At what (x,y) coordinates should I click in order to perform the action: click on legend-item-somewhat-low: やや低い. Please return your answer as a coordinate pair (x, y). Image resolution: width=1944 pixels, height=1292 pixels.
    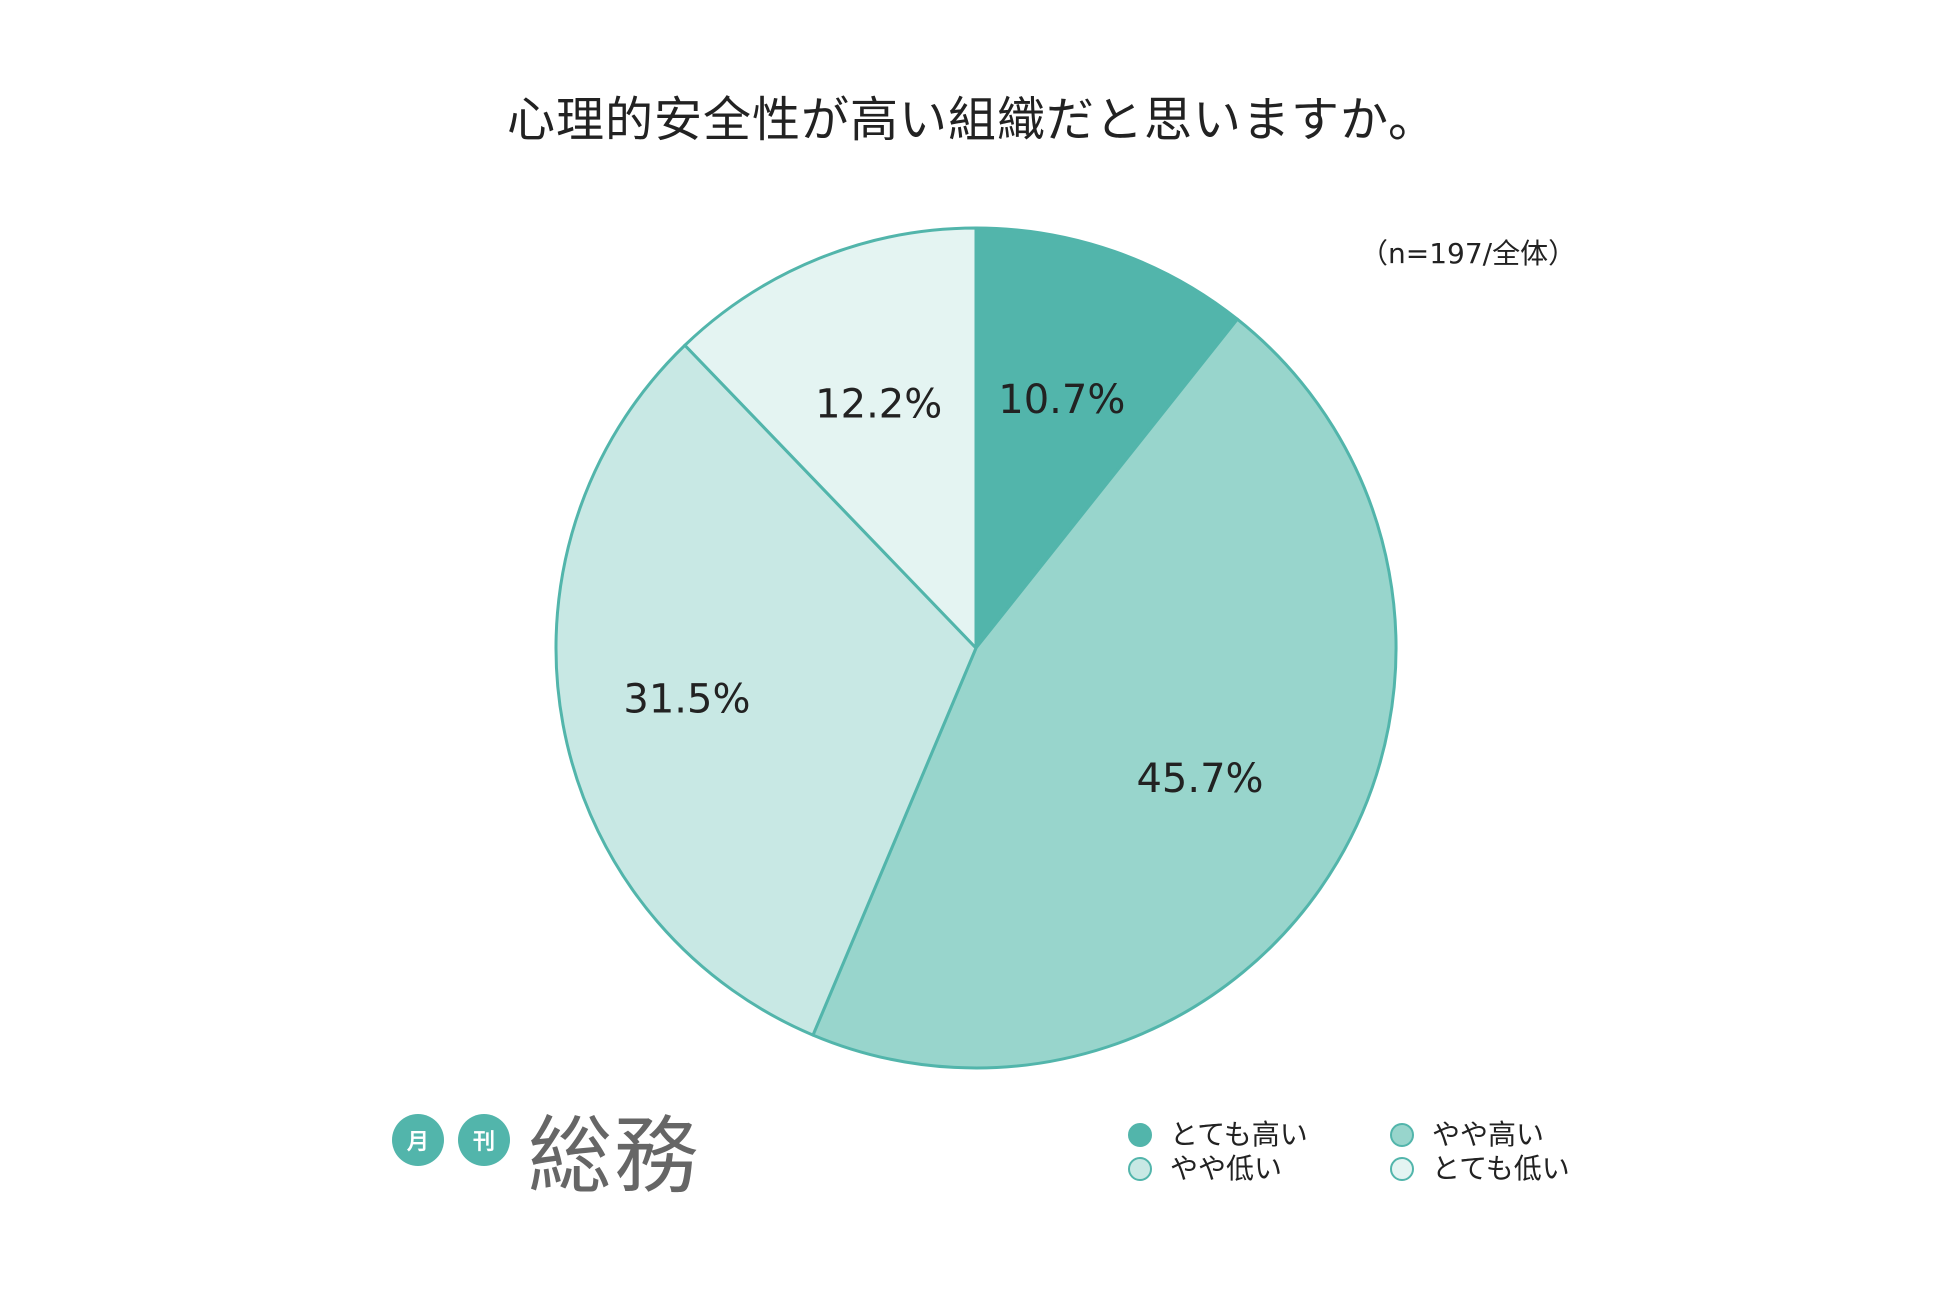
    Looking at the image, I should click on (1259, 1169).